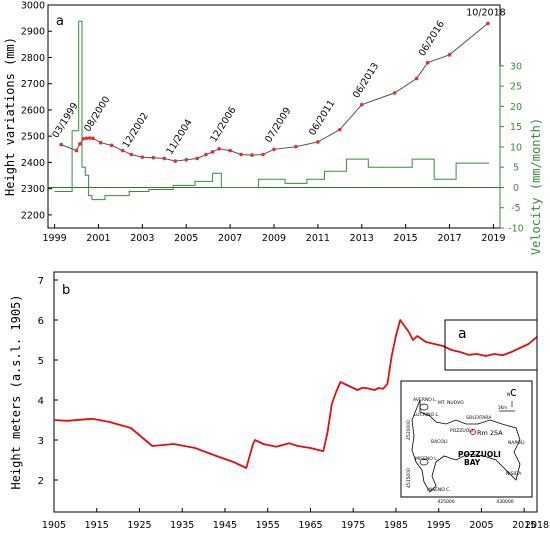 This screenshot has width=550, height=537. Describe the element at coordinates (479, 418) in the screenshot. I see `map-place-label: SOLFATARA` at that location.